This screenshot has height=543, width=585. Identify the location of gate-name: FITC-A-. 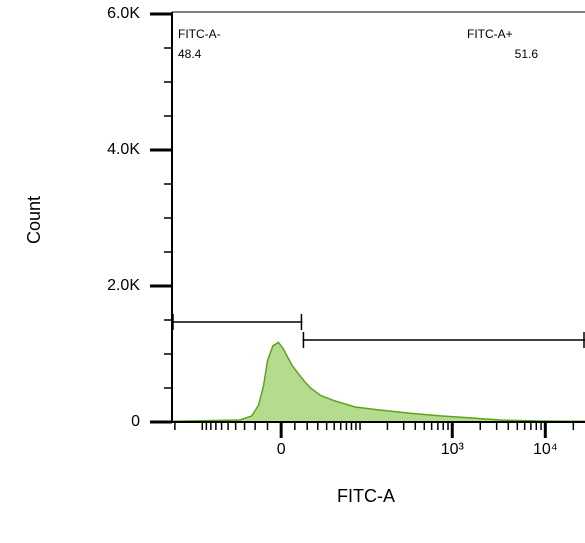
(199, 34).